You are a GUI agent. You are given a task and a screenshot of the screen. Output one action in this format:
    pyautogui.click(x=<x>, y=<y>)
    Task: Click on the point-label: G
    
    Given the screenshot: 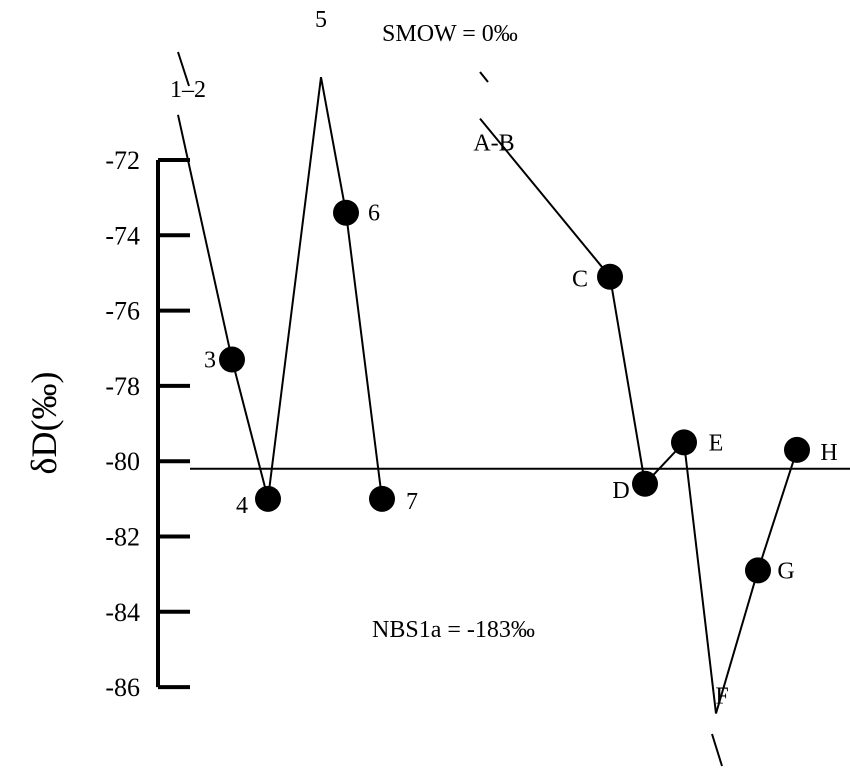 What is the action you would take?
    pyautogui.click(x=785, y=571)
    